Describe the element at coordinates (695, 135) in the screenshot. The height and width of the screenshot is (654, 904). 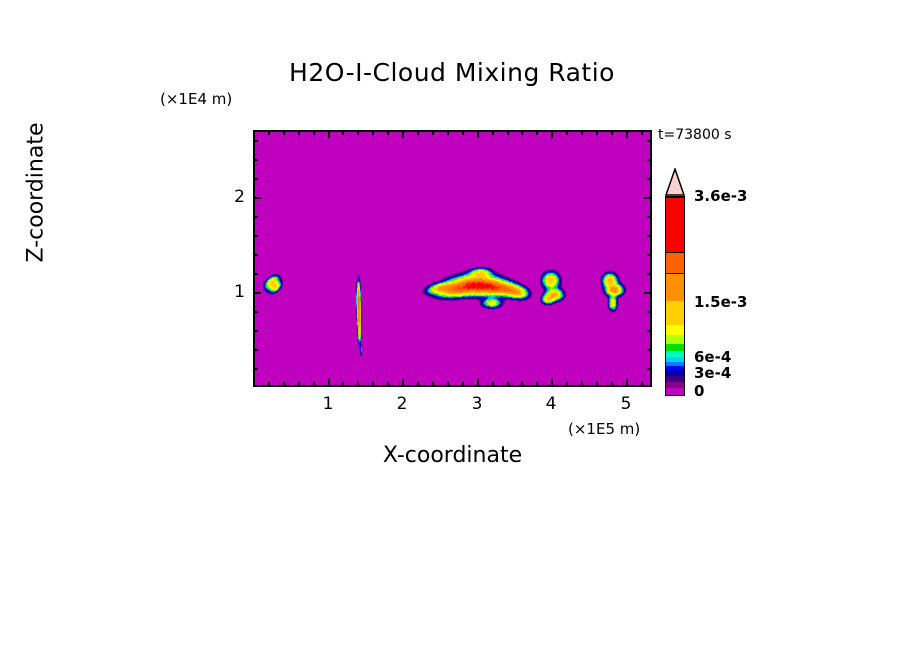
I see `time-annotation: t=73800 s` at that location.